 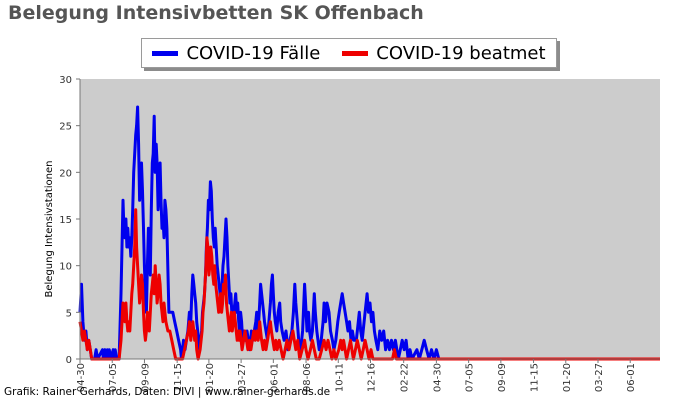 I want to click on legend-item-faelle: COVID-19 Fälle, so click(x=236, y=53).